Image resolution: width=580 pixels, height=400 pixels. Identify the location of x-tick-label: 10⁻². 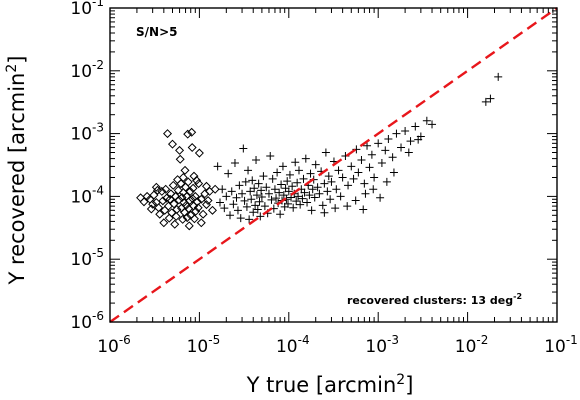
(472, 345).